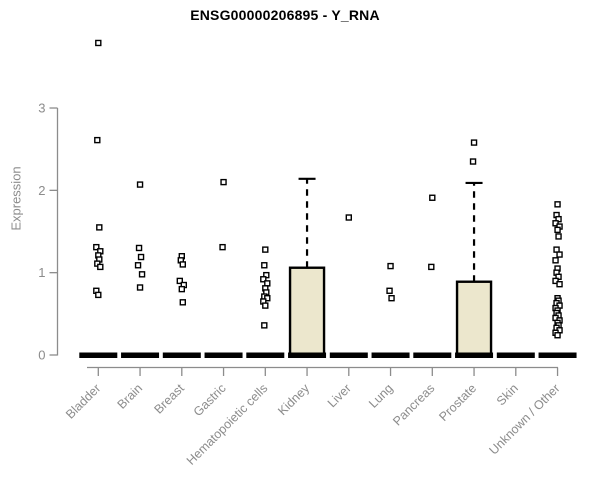 This screenshot has width=600, height=500. Describe the element at coordinates (130, 396) in the screenshot. I see `category-label: Brain` at that location.